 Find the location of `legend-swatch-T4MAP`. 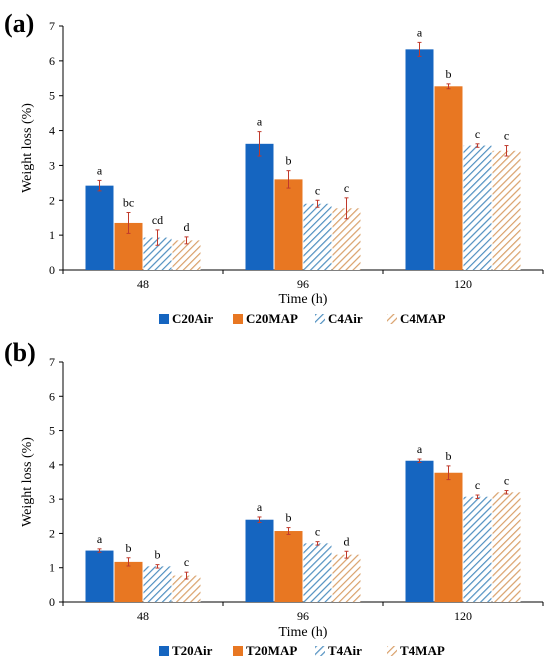

legend-swatch-T4MAP is located at coordinates (392, 651).